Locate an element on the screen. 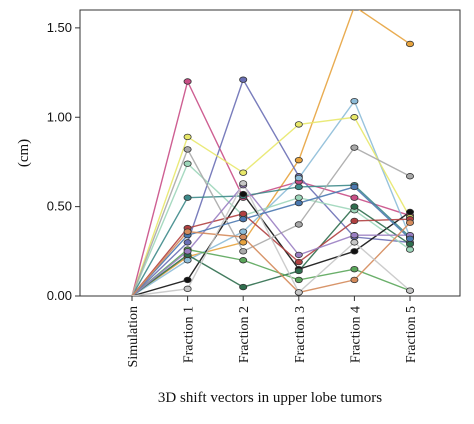 The width and height of the screenshot is (474, 424). x-category-label: Fraction 5 is located at coordinates (411, 334).